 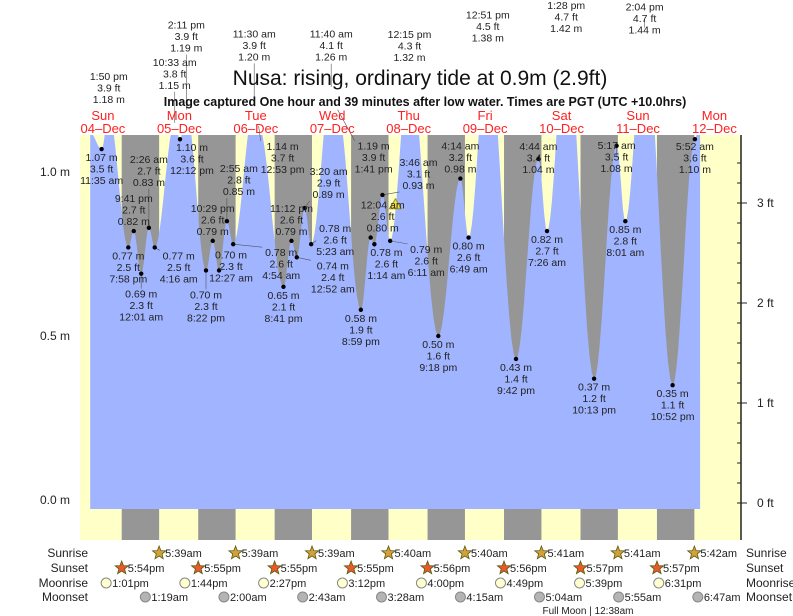 I want to click on tide-height-m: 1.07 m, so click(x=102, y=158).